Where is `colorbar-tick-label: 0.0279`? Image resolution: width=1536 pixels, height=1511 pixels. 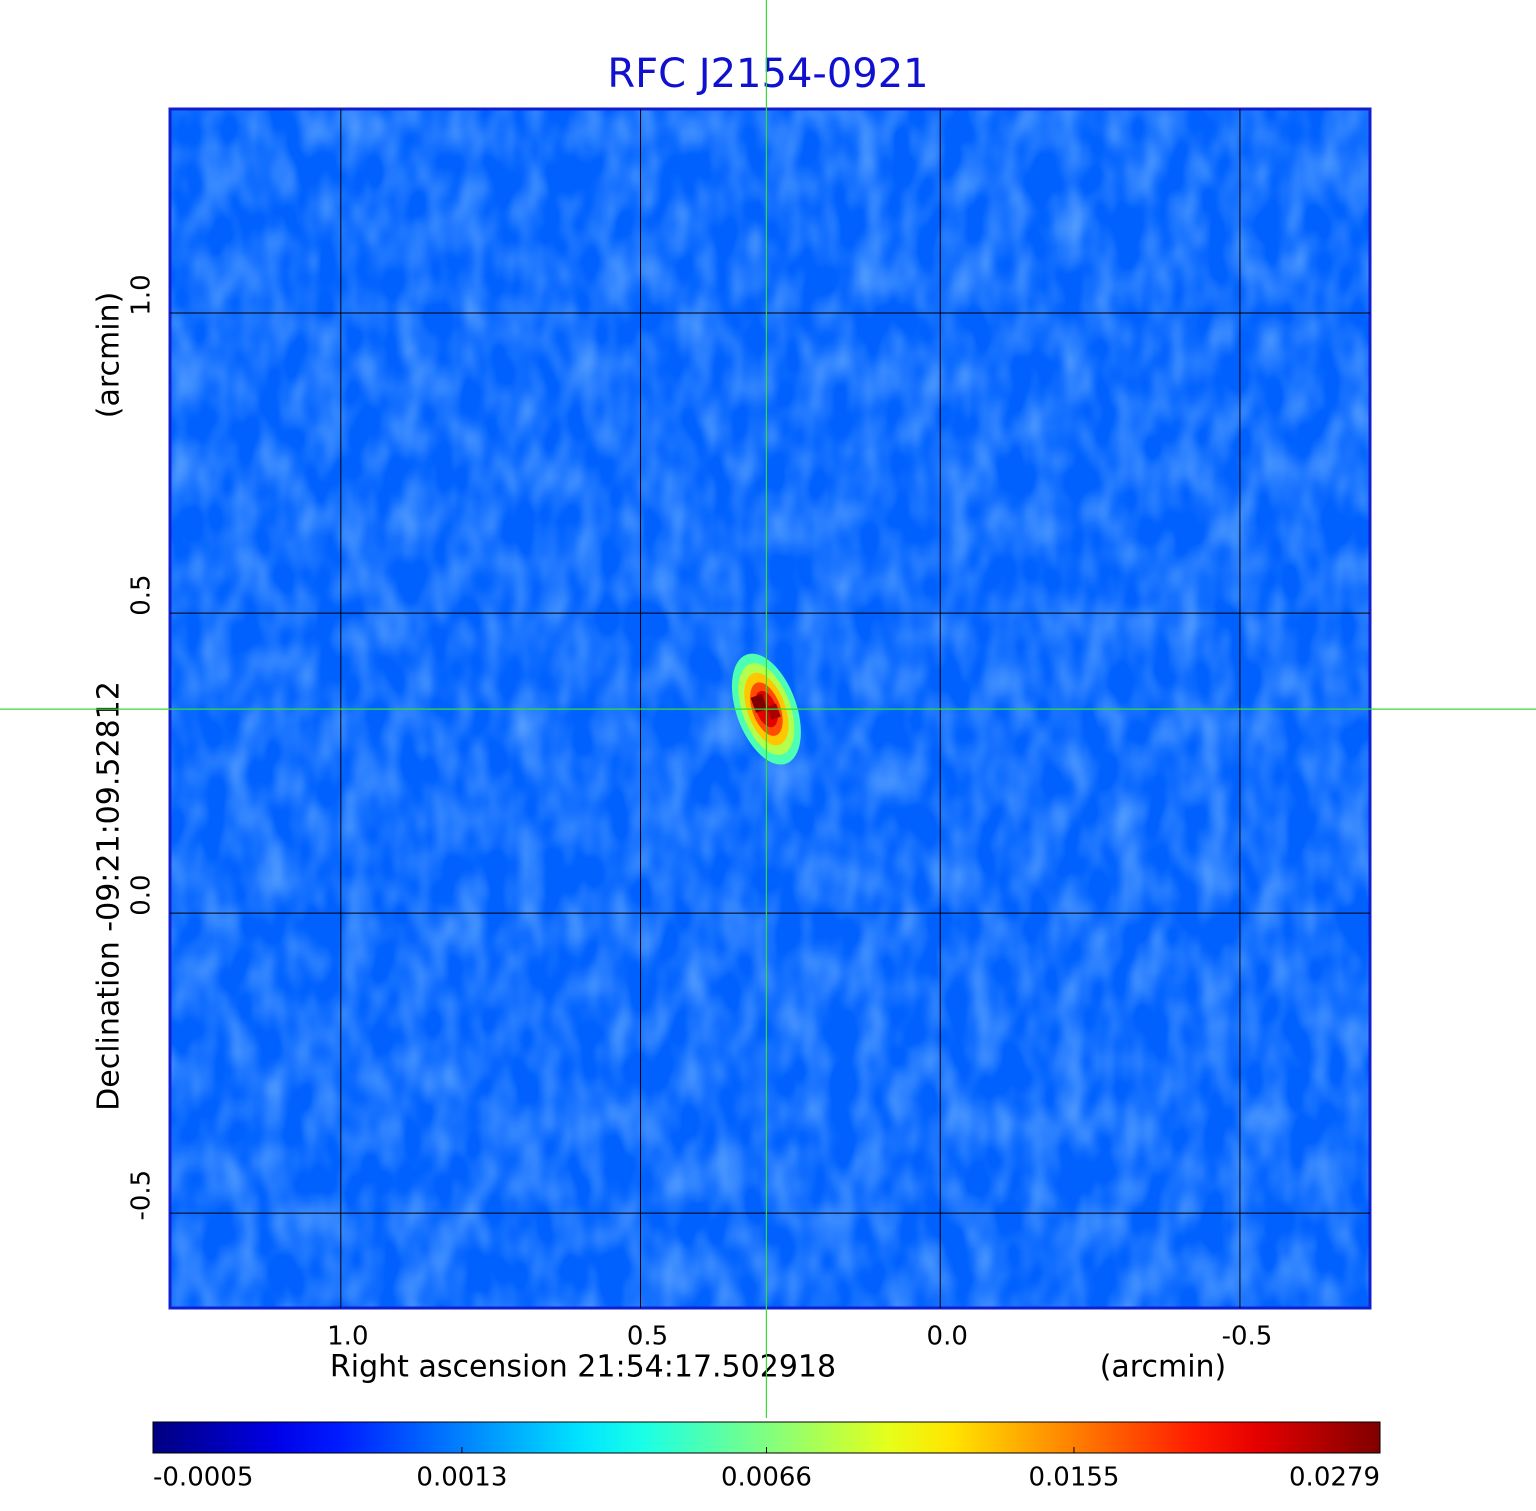 colorbar-tick-label: 0.0279 is located at coordinates (1334, 1478).